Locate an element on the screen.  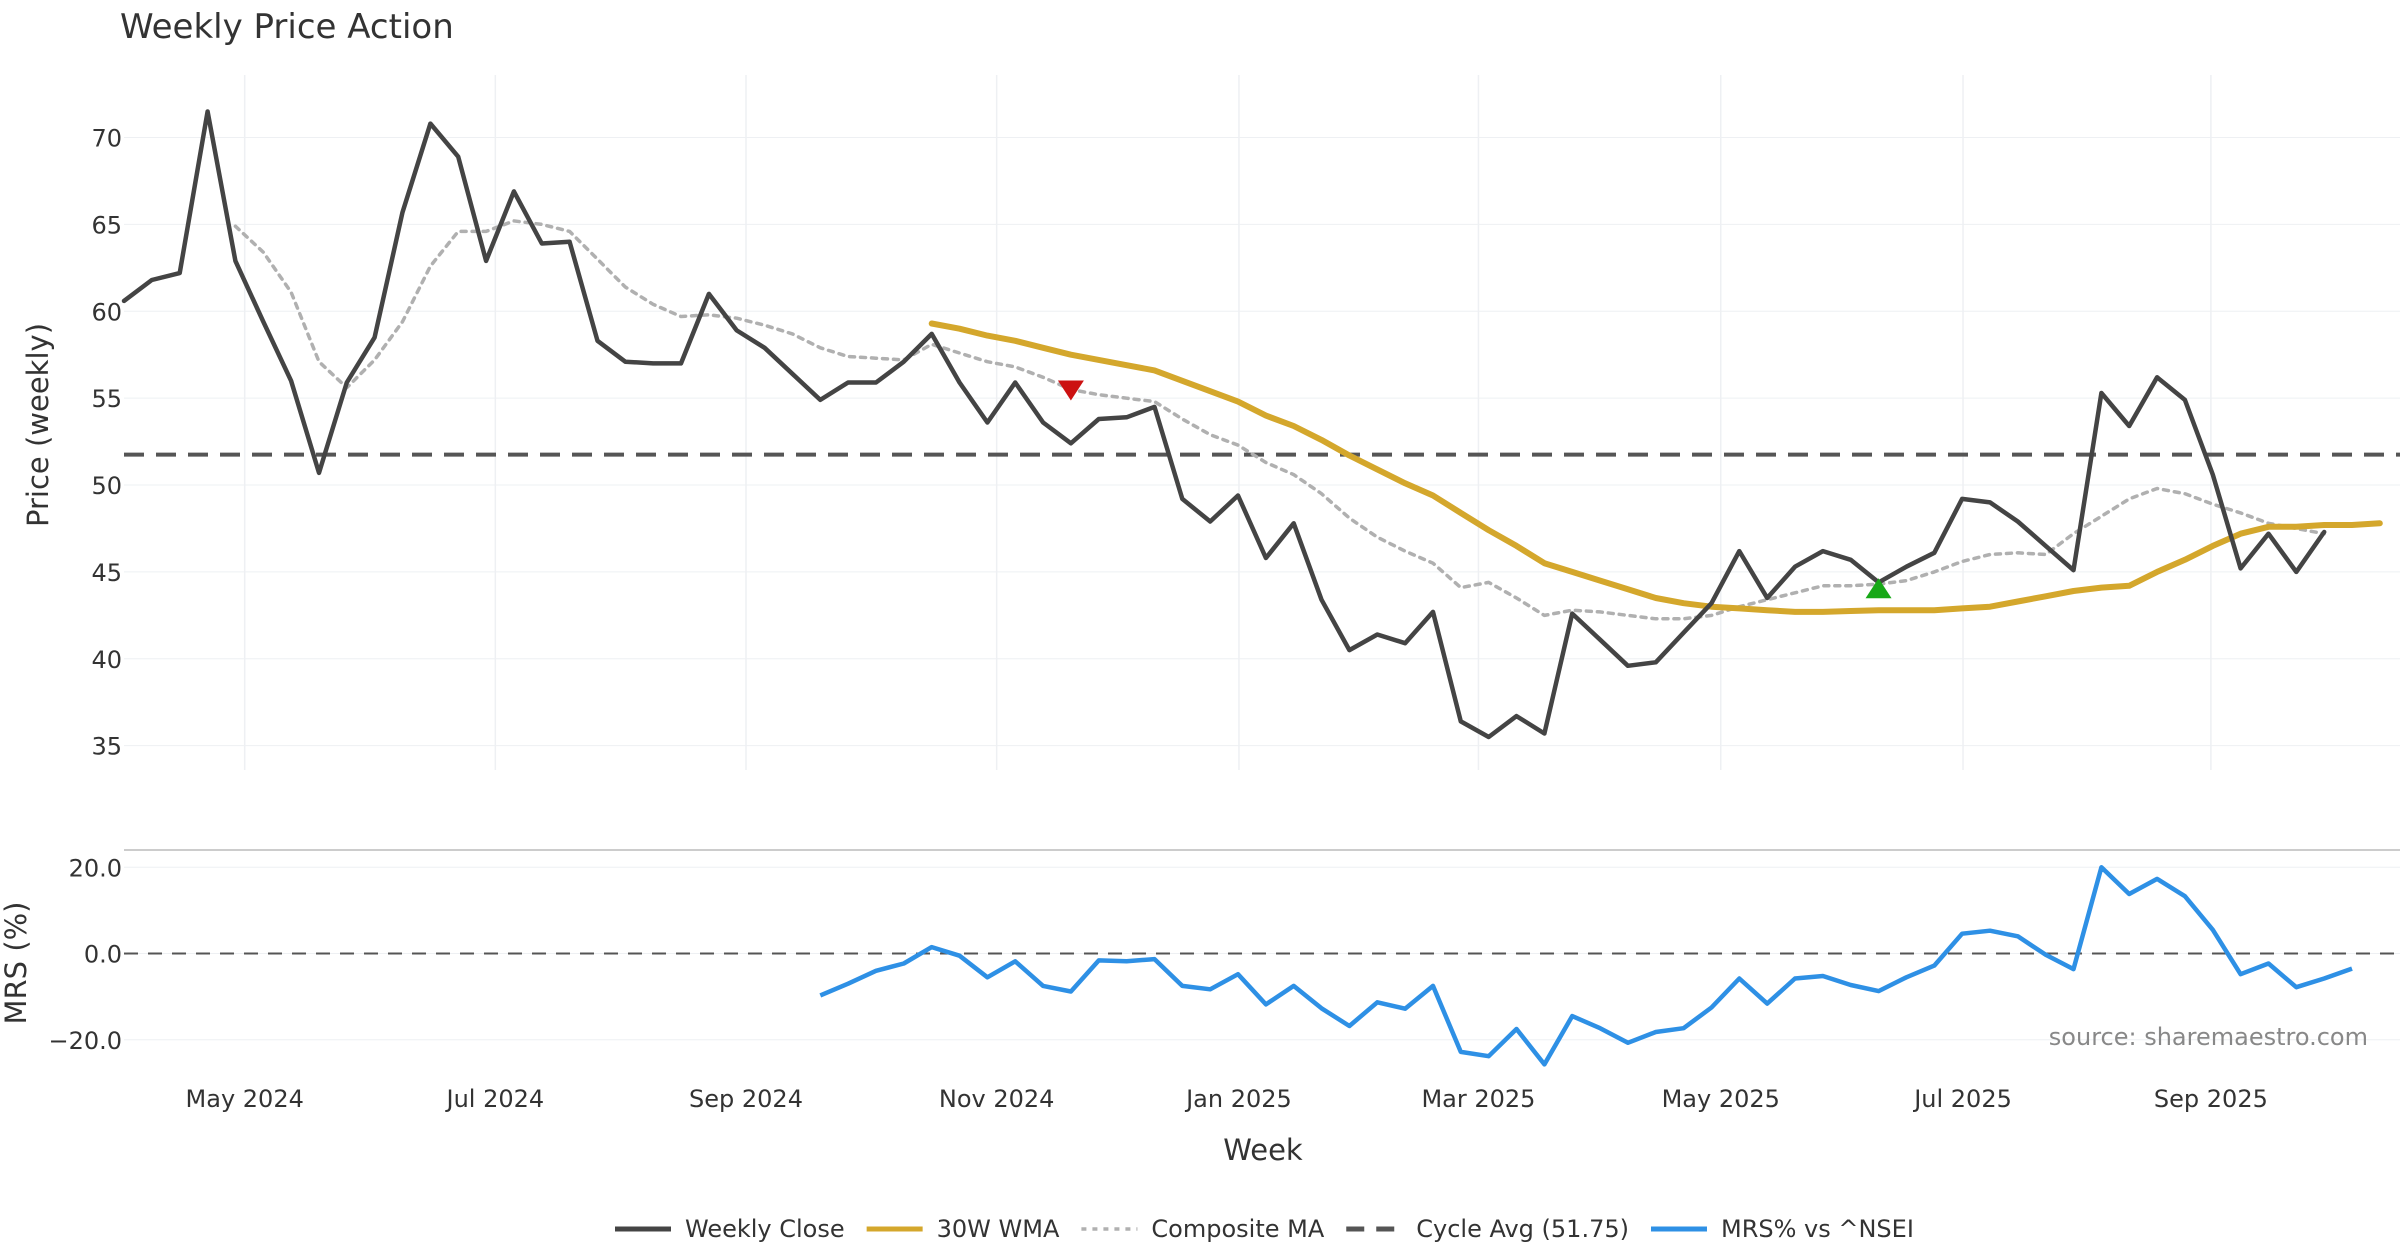
legend-label-close: Weekly Close is located at coordinates (765, 1229).